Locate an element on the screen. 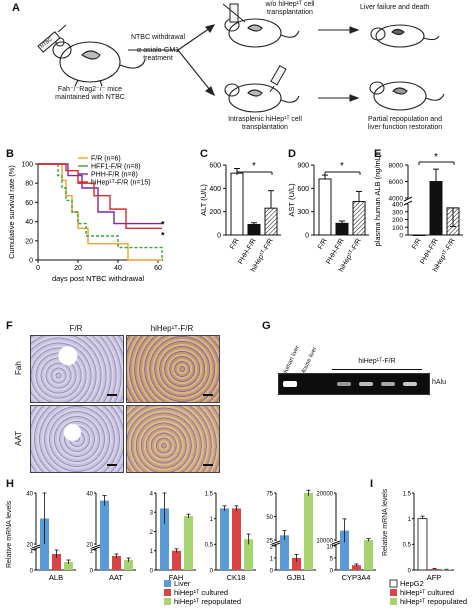  treatment-line2: α-asialo-GM1 is located at coordinates (158, 50).